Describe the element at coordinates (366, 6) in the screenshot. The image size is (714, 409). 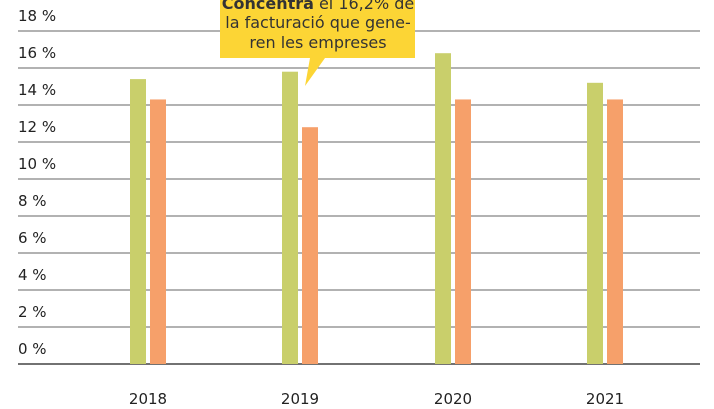
I see `annotation-text: el 16,2% de` at that location.